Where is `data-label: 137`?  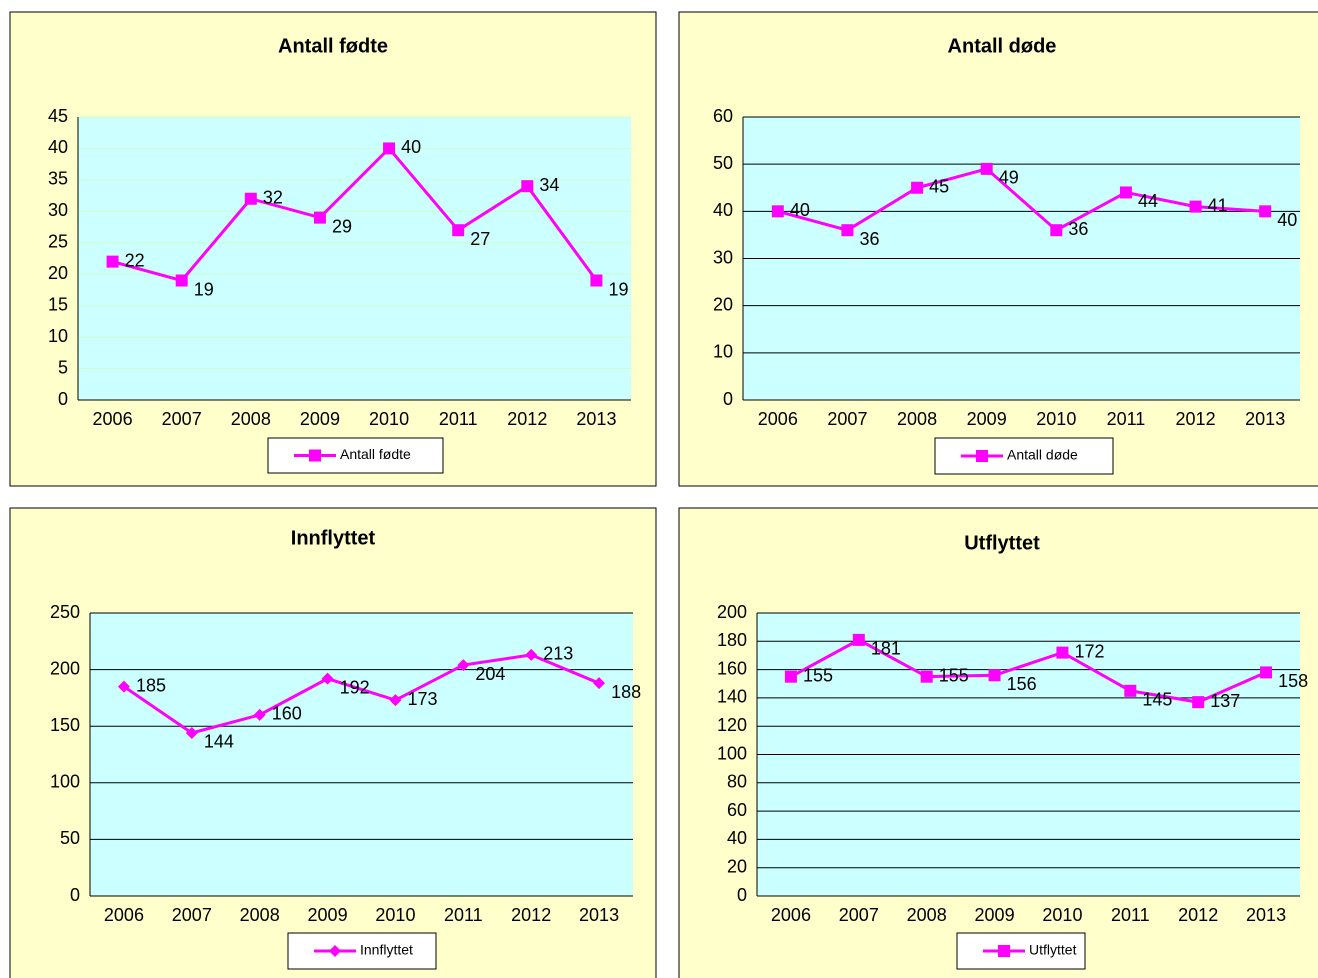
data-label: 137 is located at coordinates (1225, 701).